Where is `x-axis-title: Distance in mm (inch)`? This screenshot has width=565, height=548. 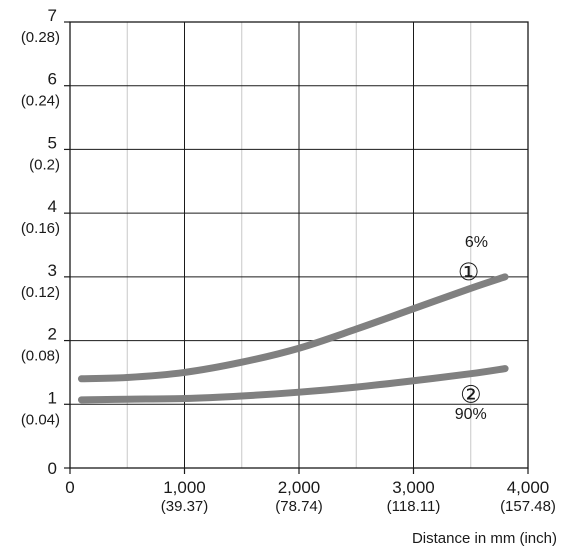
x-axis-title: Distance in mm (inch) is located at coordinates (484, 538).